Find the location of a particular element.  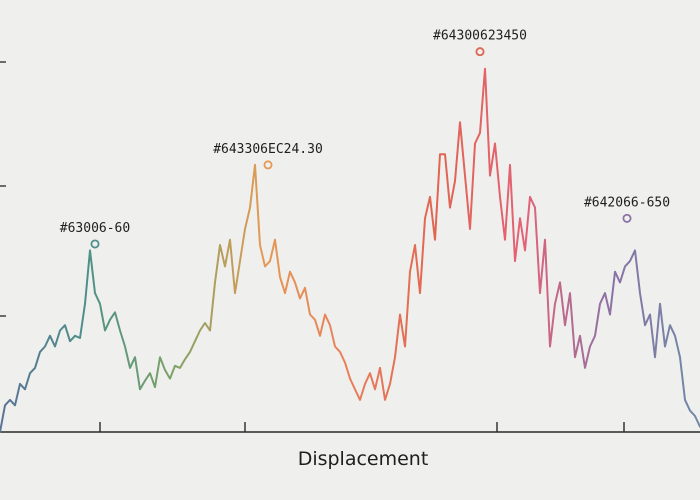

peak-label: #642066-650 is located at coordinates (627, 202).